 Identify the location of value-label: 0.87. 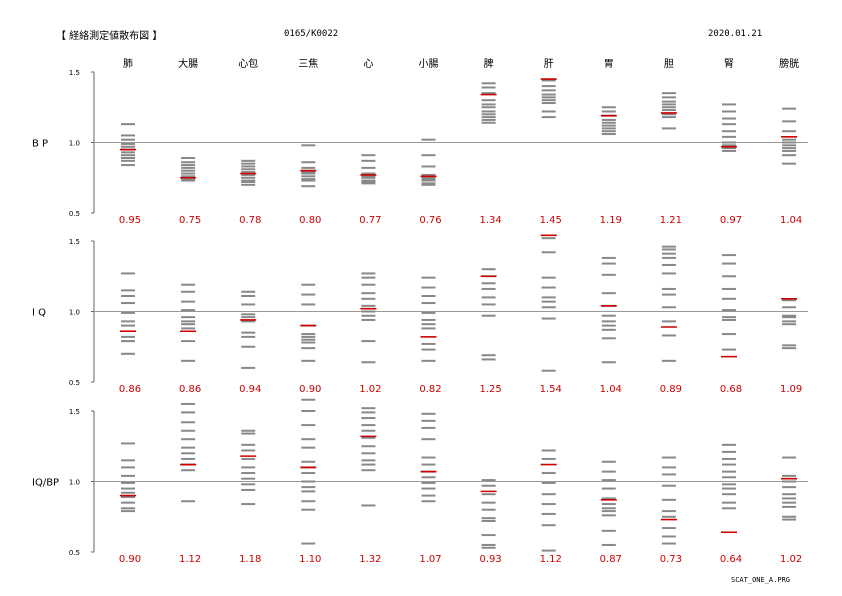
(611, 559).